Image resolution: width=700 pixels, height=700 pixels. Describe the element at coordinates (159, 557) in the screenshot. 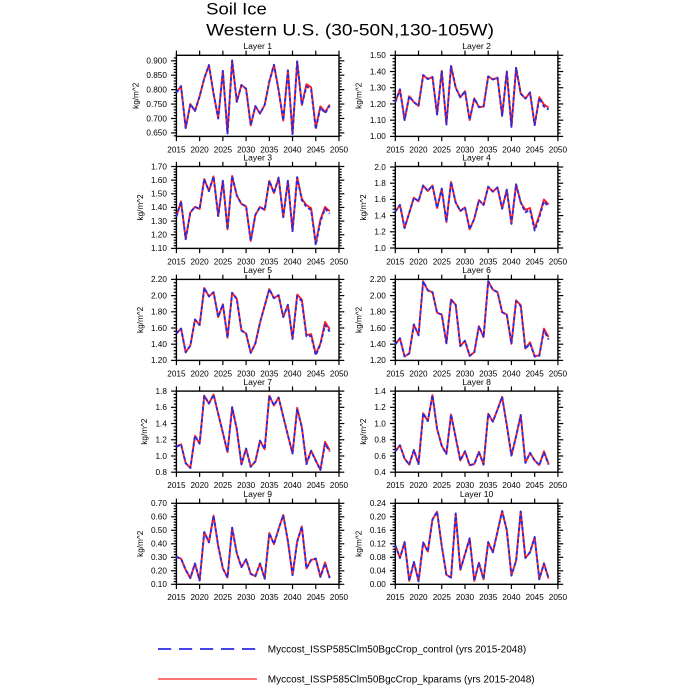

I see `svg-text: 0.30` at that location.